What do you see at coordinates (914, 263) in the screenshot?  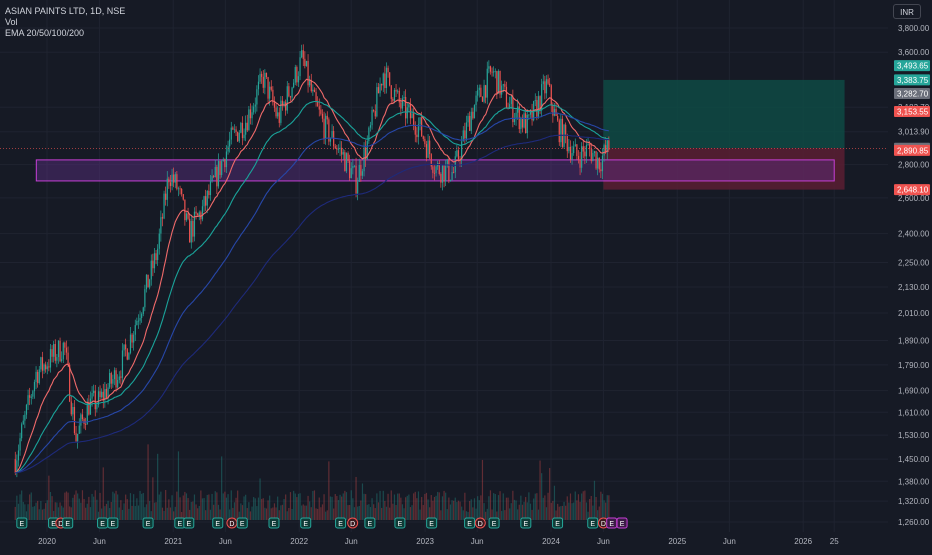 I see `y-tick-label: 2,250.00` at bounding box center [914, 263].